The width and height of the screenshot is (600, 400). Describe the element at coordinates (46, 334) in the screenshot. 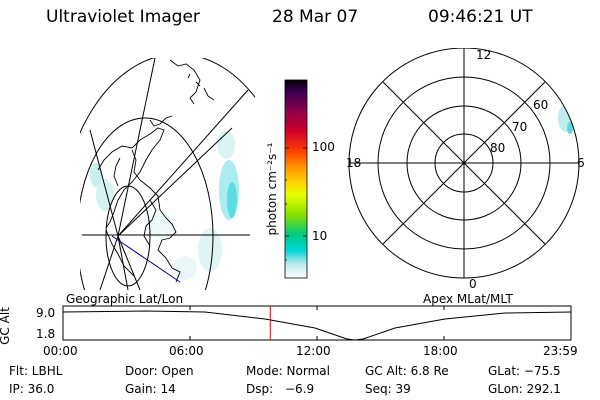

I see `timeline-ytick-low: 1.8` at that location.